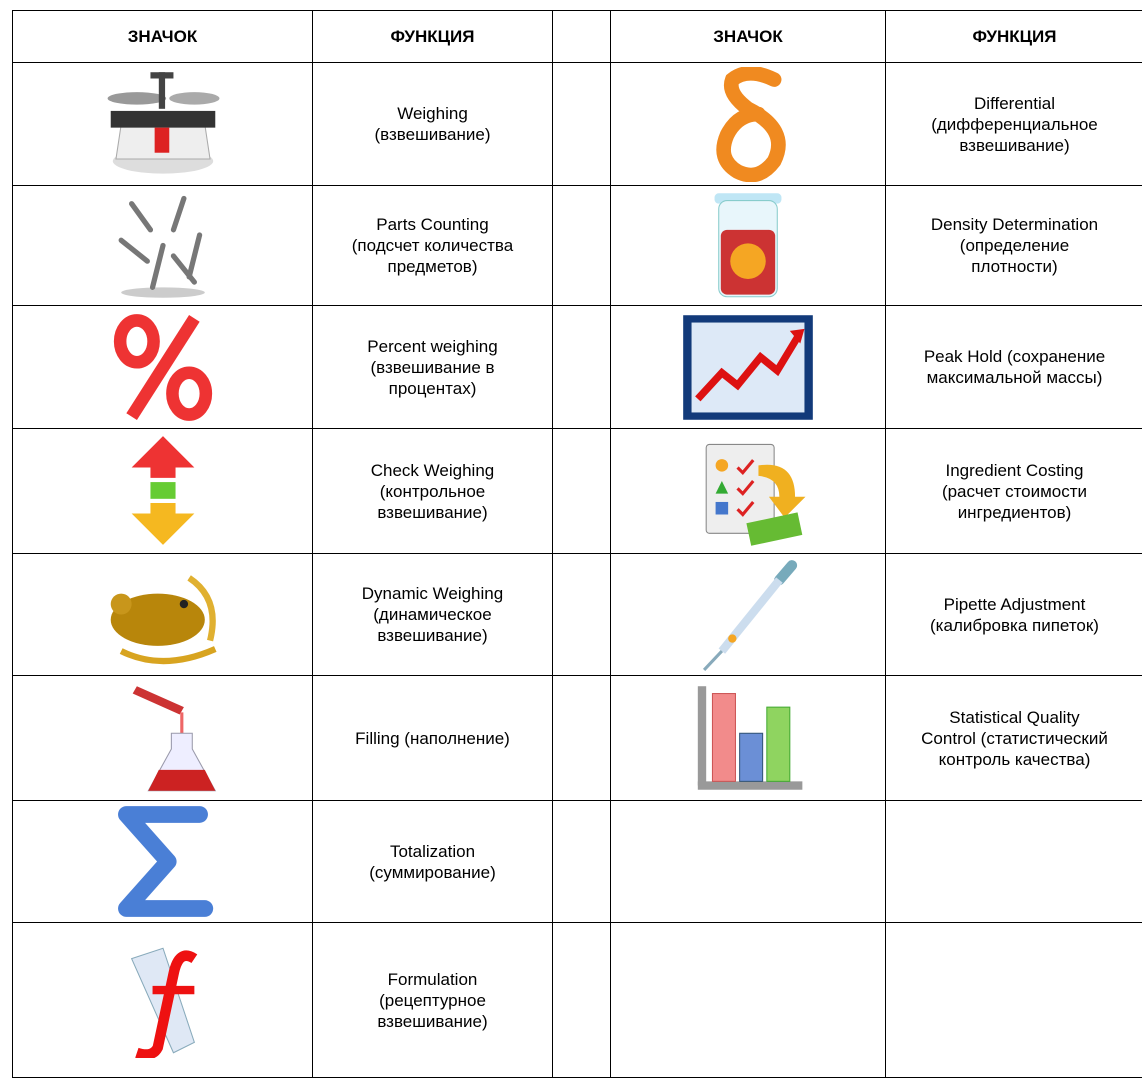 The image size is (1142, 1078). Describe the element at coordinates (432, 1000) in the screenshot. I see `function-text: (рецептурное` at that location.